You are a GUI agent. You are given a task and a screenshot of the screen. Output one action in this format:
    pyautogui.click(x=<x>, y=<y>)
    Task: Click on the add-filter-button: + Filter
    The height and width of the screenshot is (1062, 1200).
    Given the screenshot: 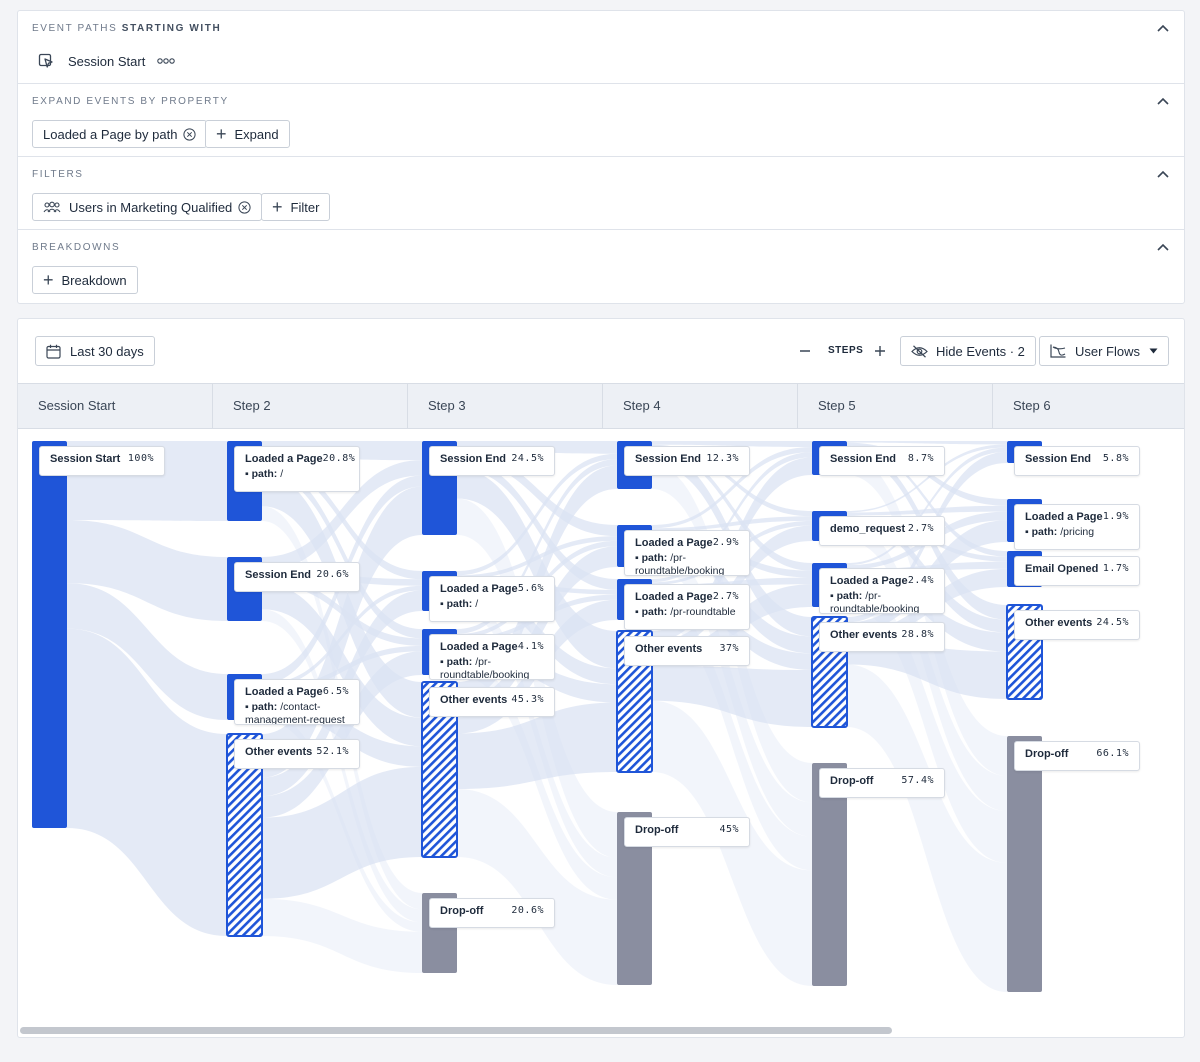 What is the action you would take?
    pyautogui.click(x=296, y=207)
    